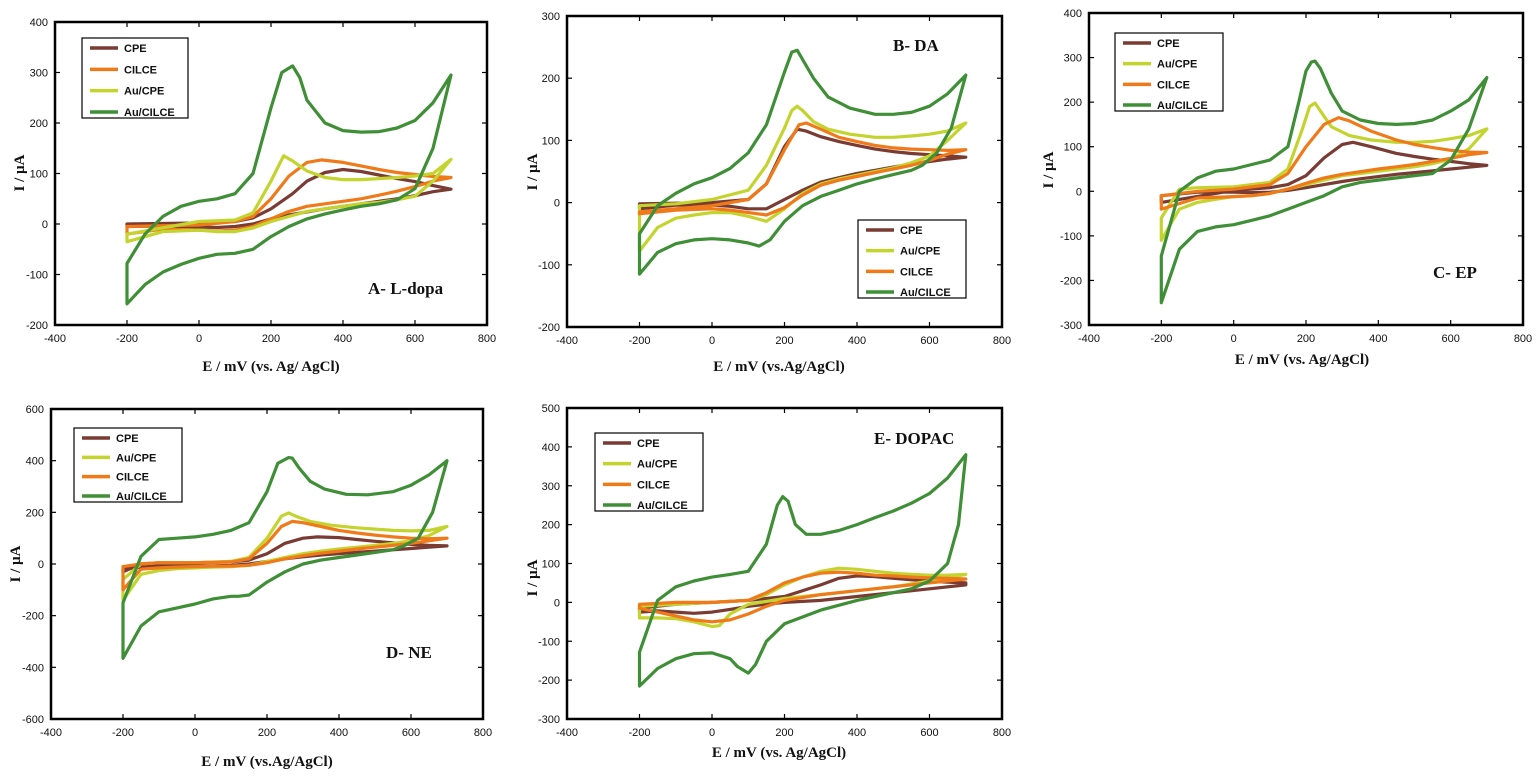 This screenshot has height=776, width=1538. I want to click on panel-d-legend-label: Au/CPE, so click(136, 458).